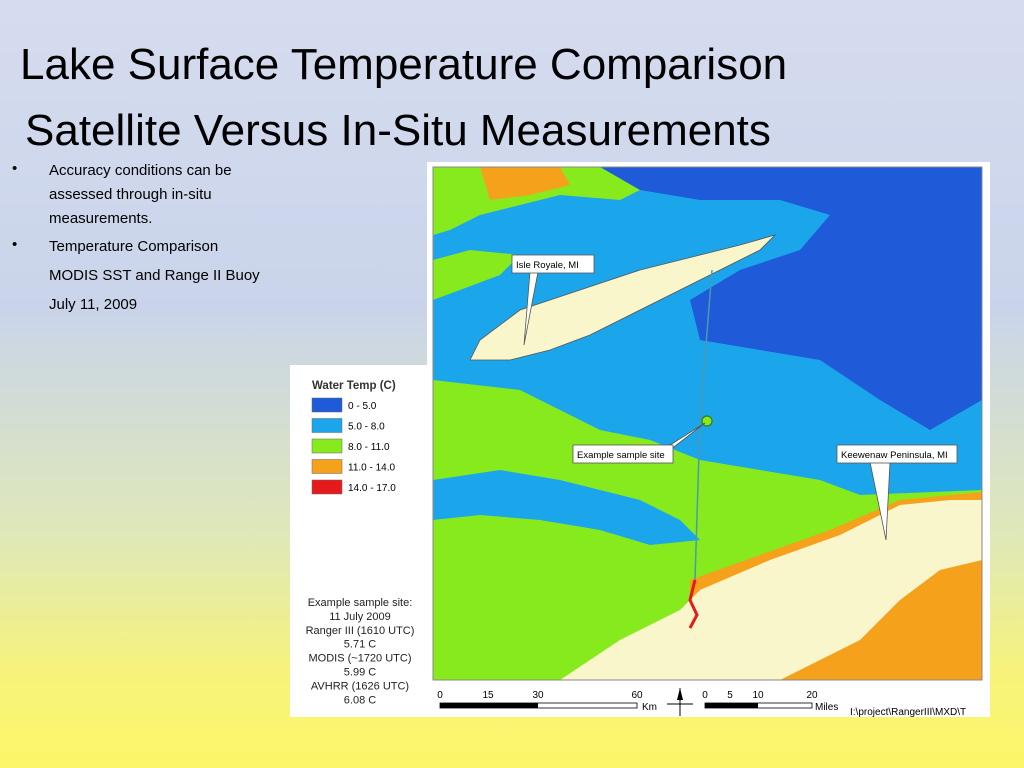 The width and height of the screenshot is (1024, 768). What do you see at coordinates (637, 695) in the screenshot?
I see `scale-km-label: 60` at bounding box center [637, 695].